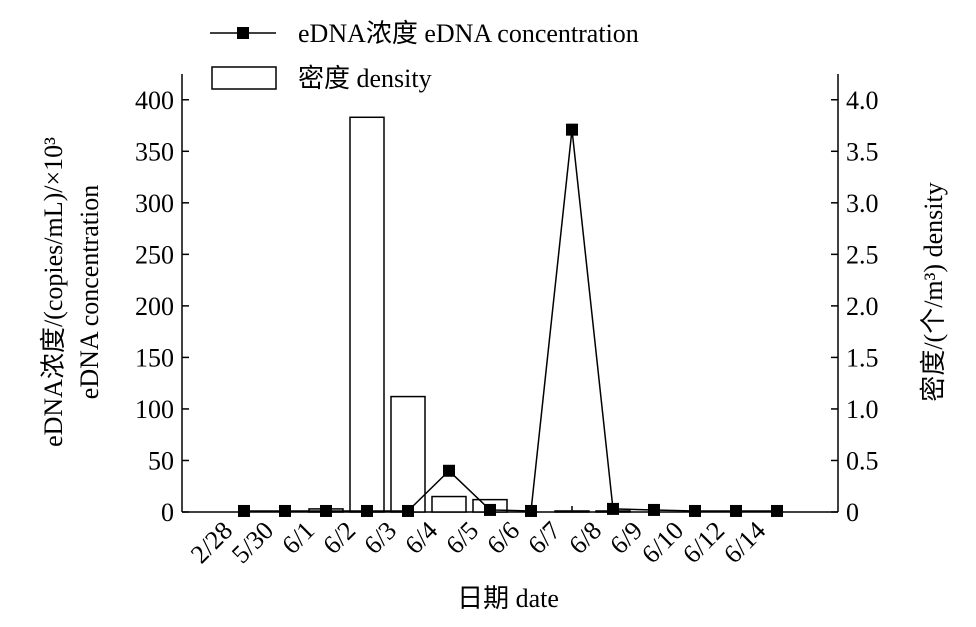  I want to click on x-tick-label: 6/5, so click(462, 538).